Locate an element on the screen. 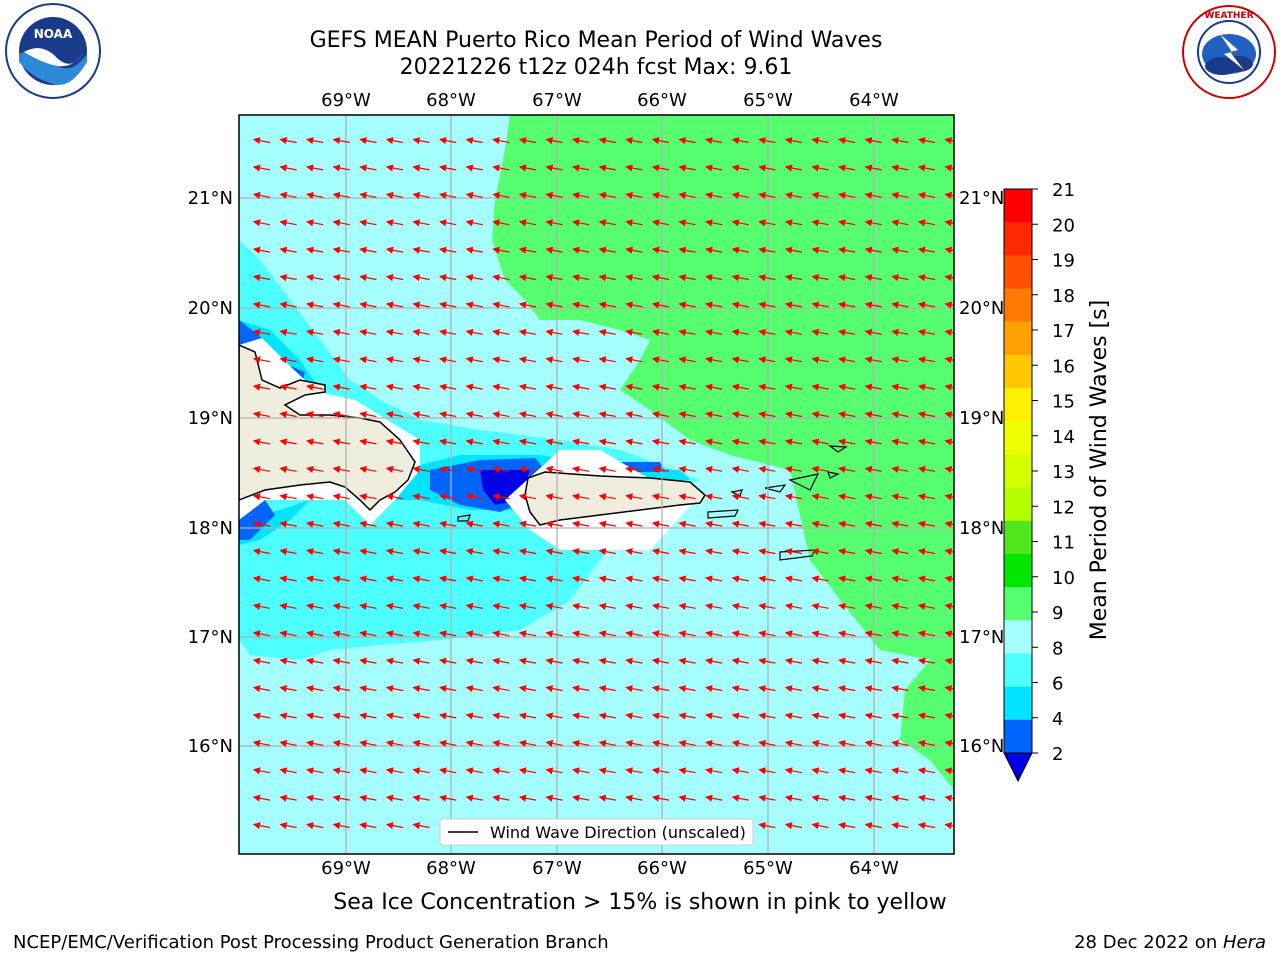 This screenshot has width=1280, height=960. noaa-logo: NOAA is located at coordinates (53, 51).